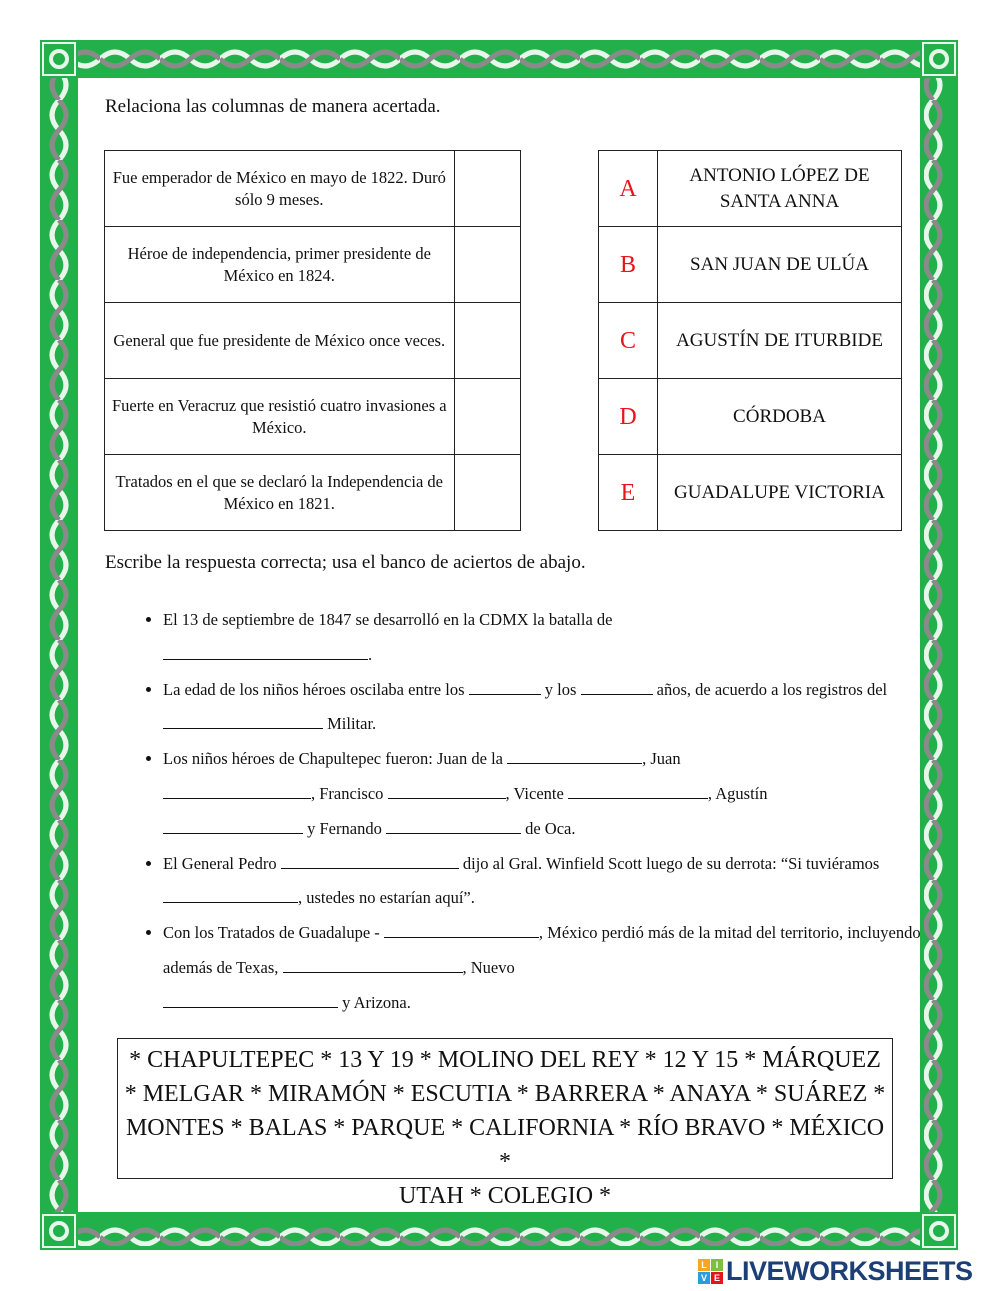 This screenshot has width=1000, height=1291. I want to click on sentence-text: ., so click(372, 654).